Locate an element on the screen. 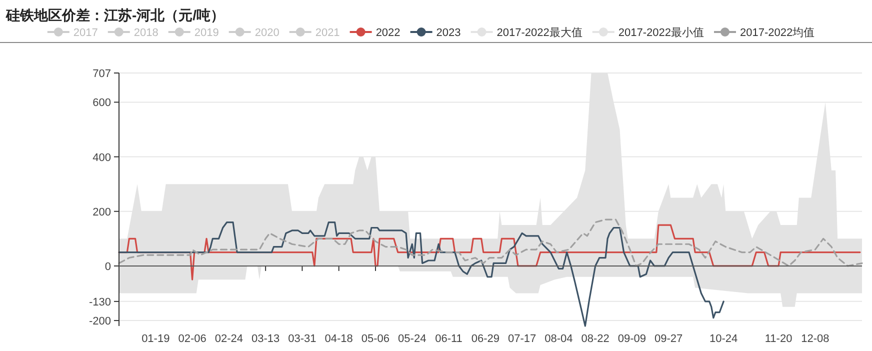  y-tick-label: 600 is located at coordinates (101, 103).